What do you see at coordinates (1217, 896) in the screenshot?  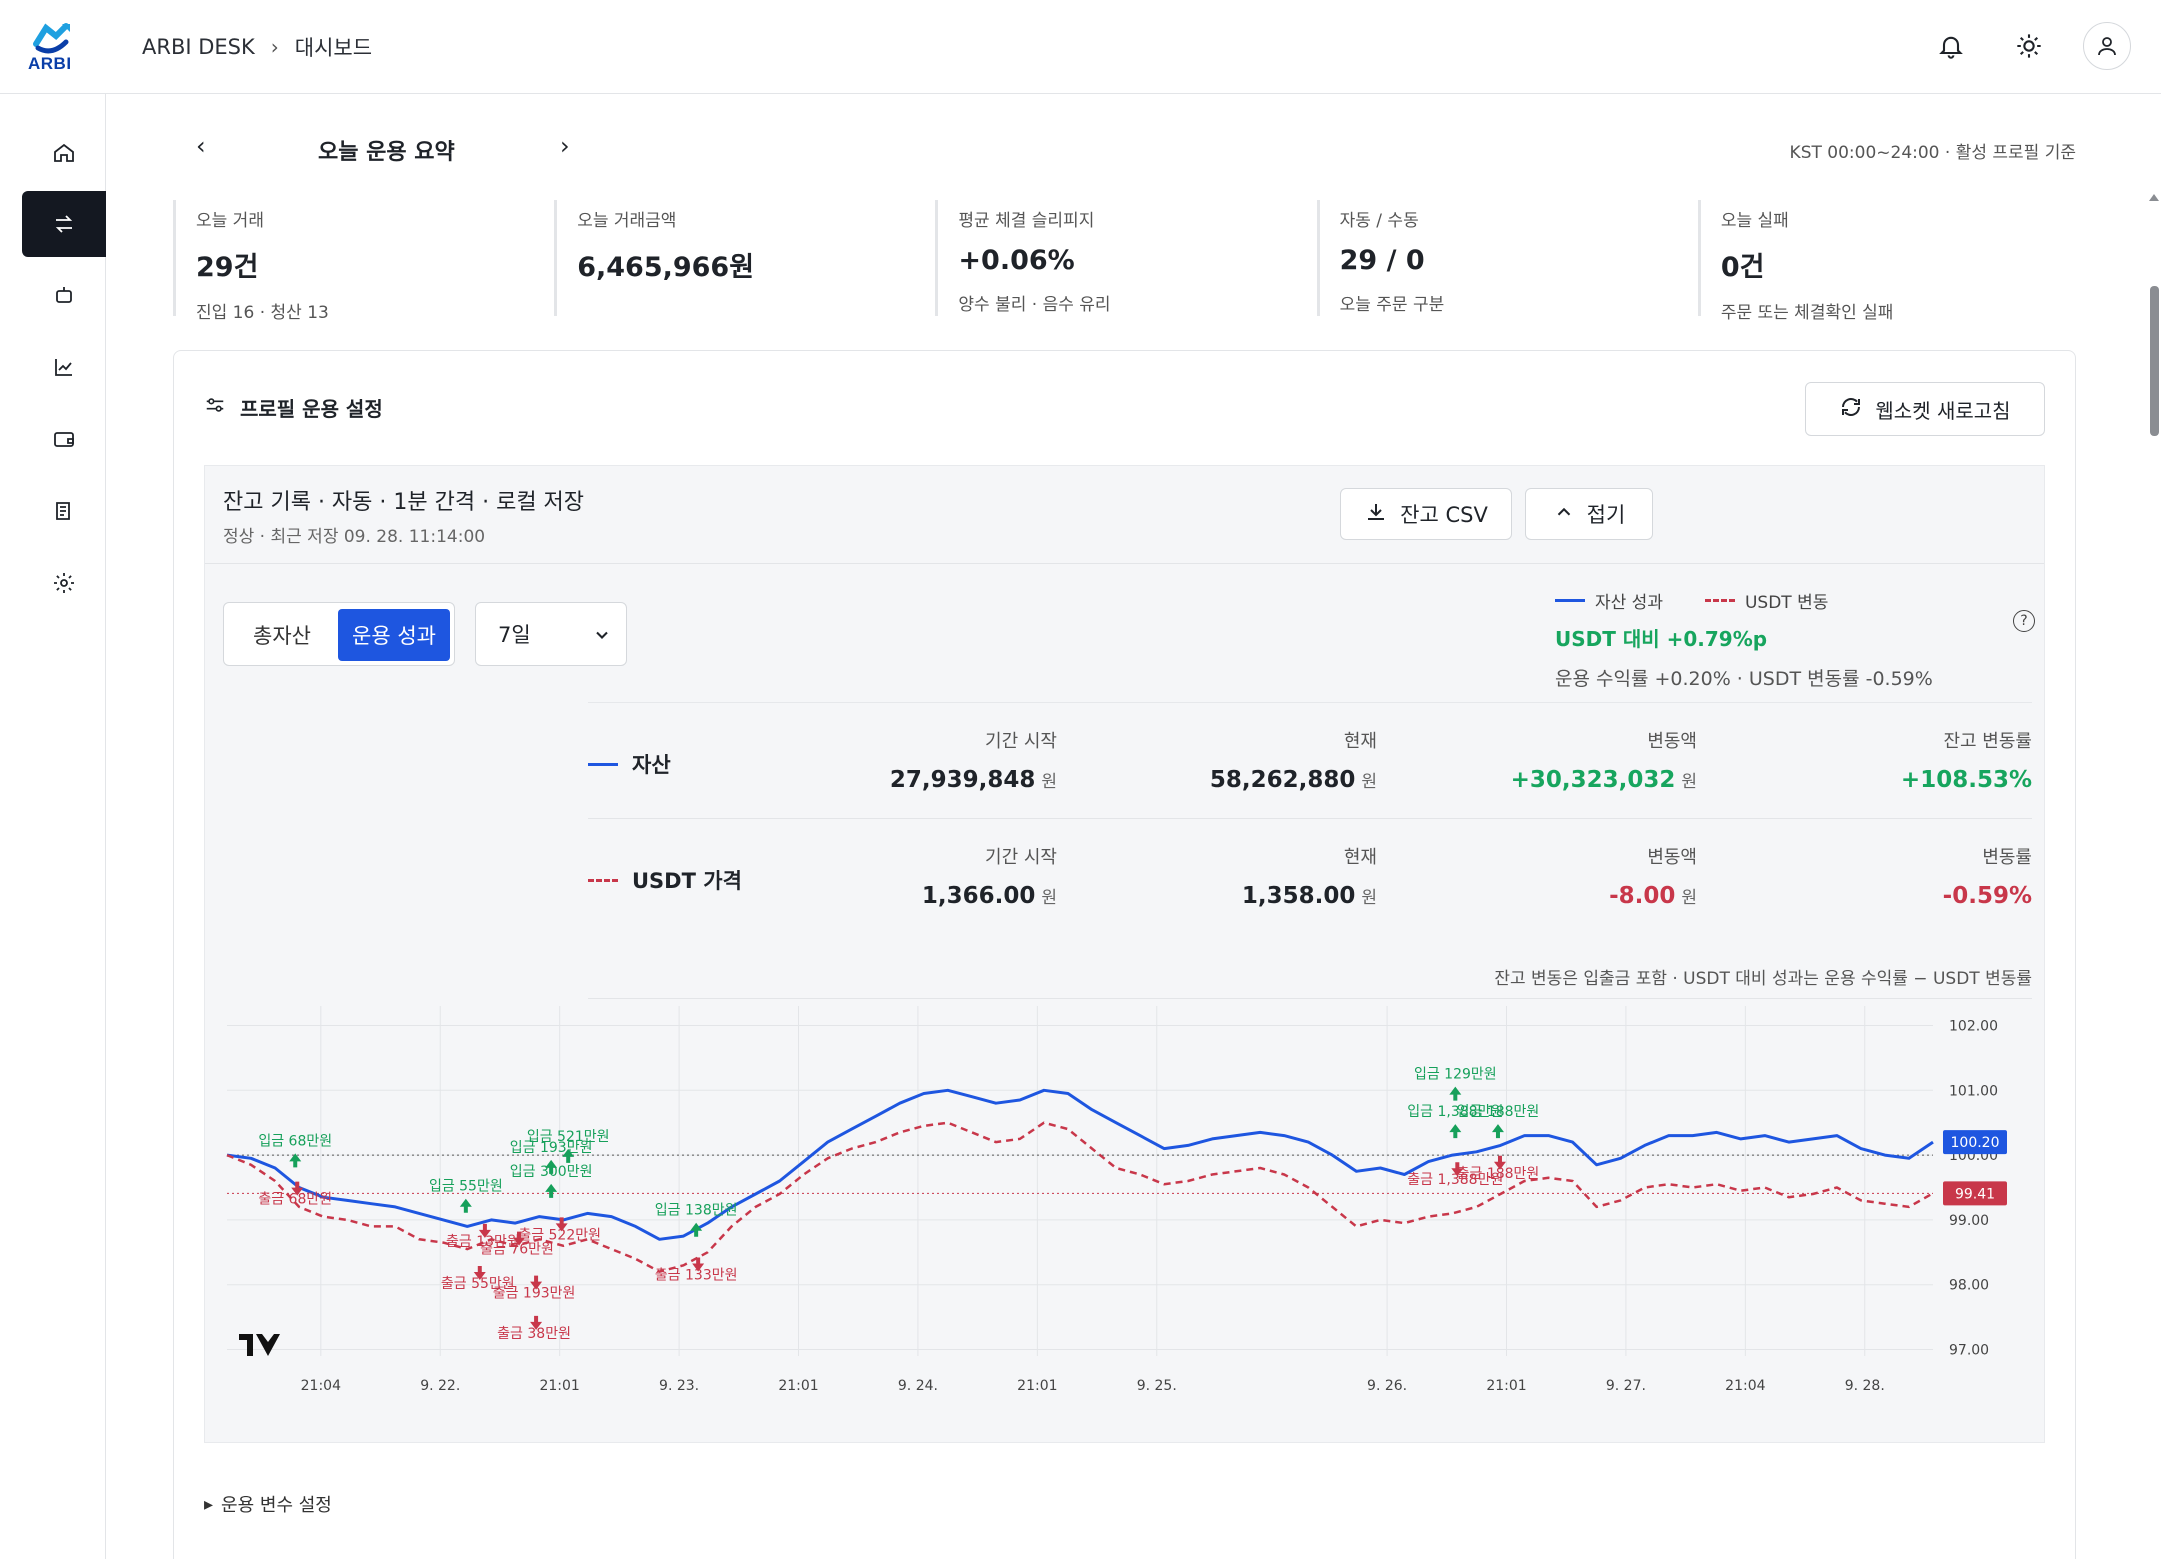 I see `cell-value: 1,358.00 원` at bounding box center [1217, 896].